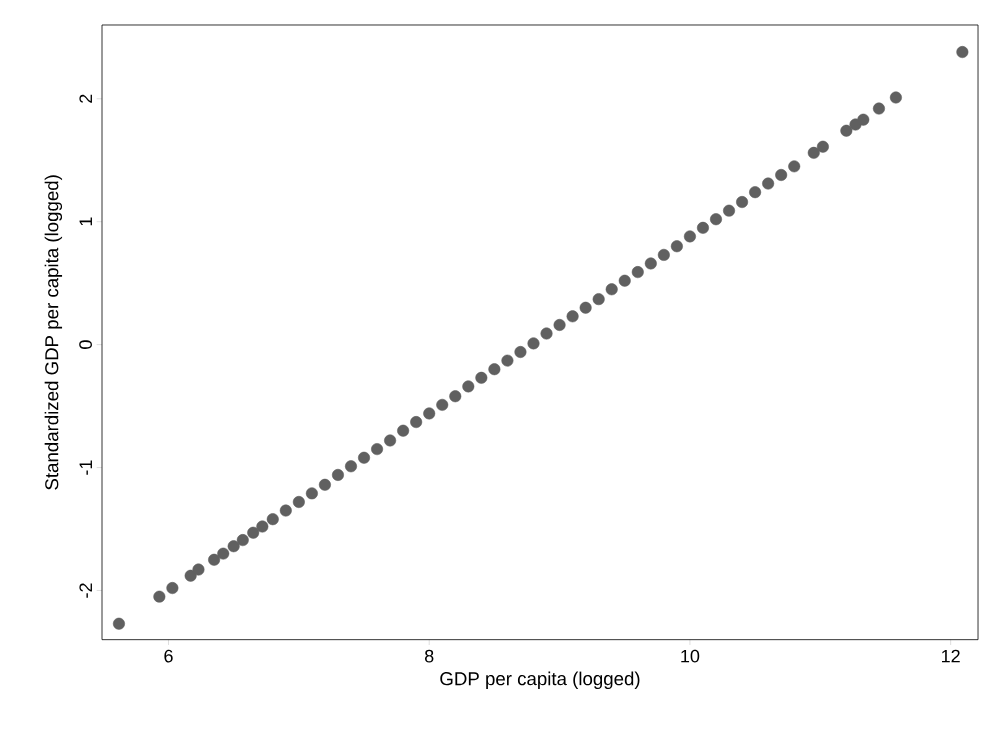  I want to click on y-axis-title: Standardized GDP per capita (logged), so click(53, 332).